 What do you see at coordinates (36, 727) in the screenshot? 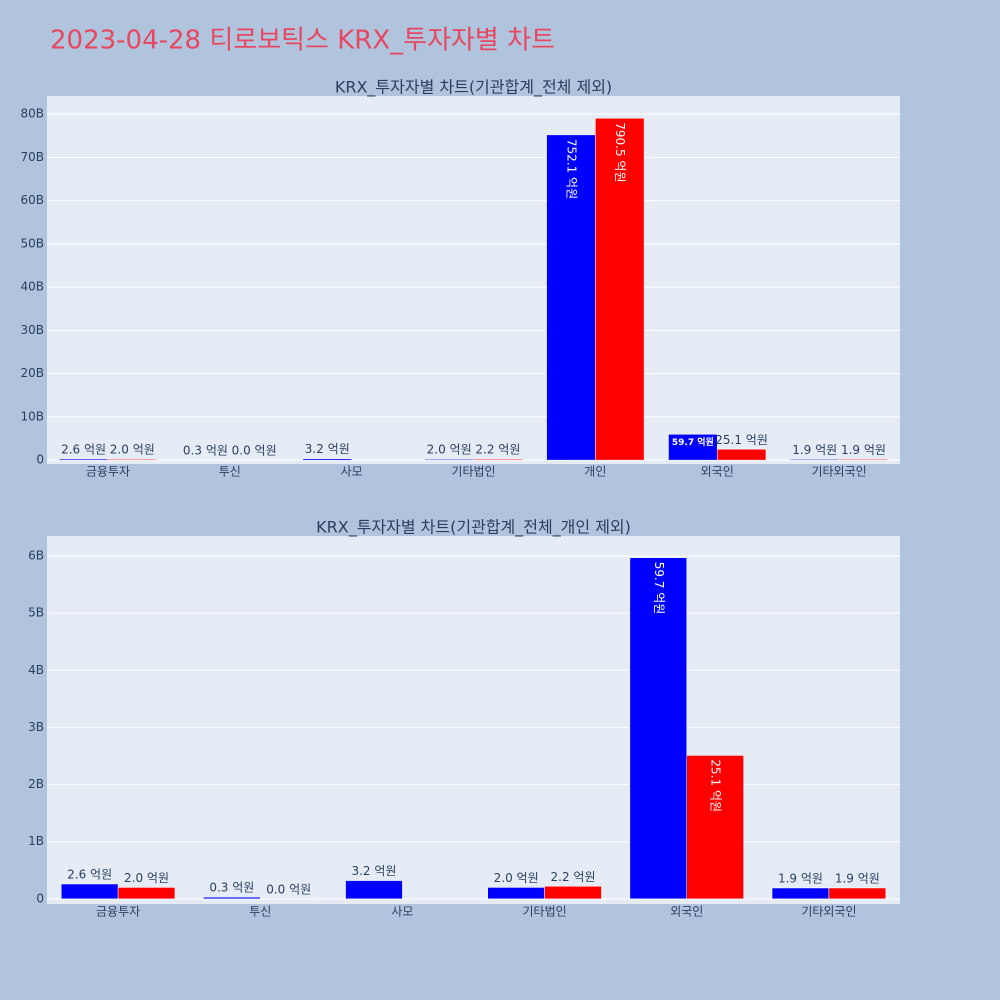
I see `y-tick-label: 3B` at bounding box center [36, 727].